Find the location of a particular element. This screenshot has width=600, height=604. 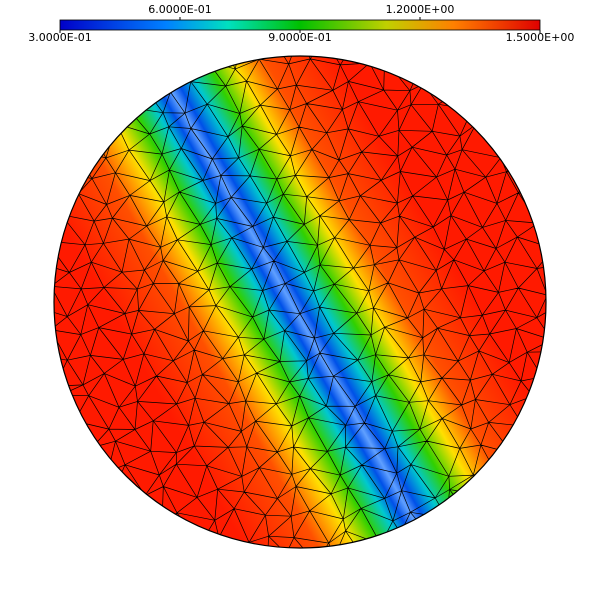

tick-label: 6.0000E-01 is located at coordinates (179, 9).